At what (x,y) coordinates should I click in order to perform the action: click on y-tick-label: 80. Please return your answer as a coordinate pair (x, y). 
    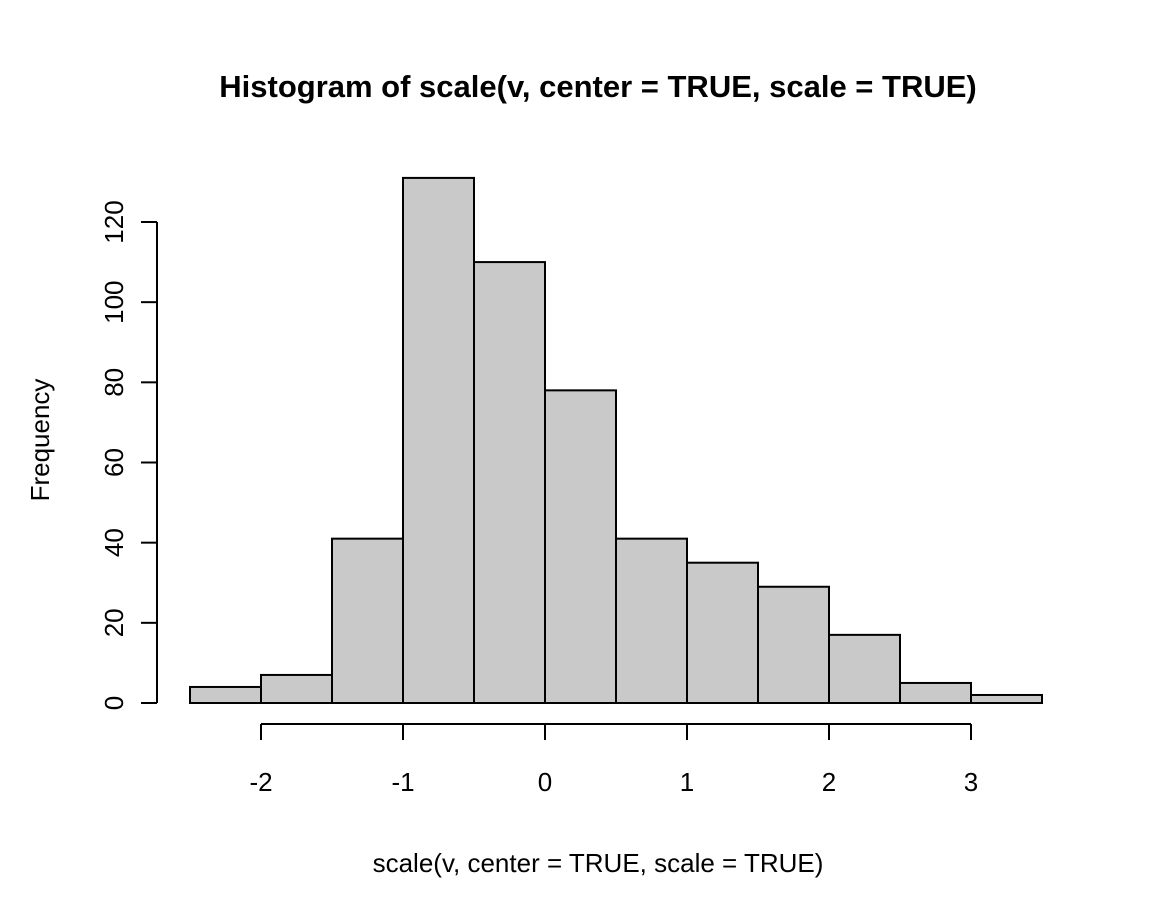
    Looking at the image, I should click on (114, 382).